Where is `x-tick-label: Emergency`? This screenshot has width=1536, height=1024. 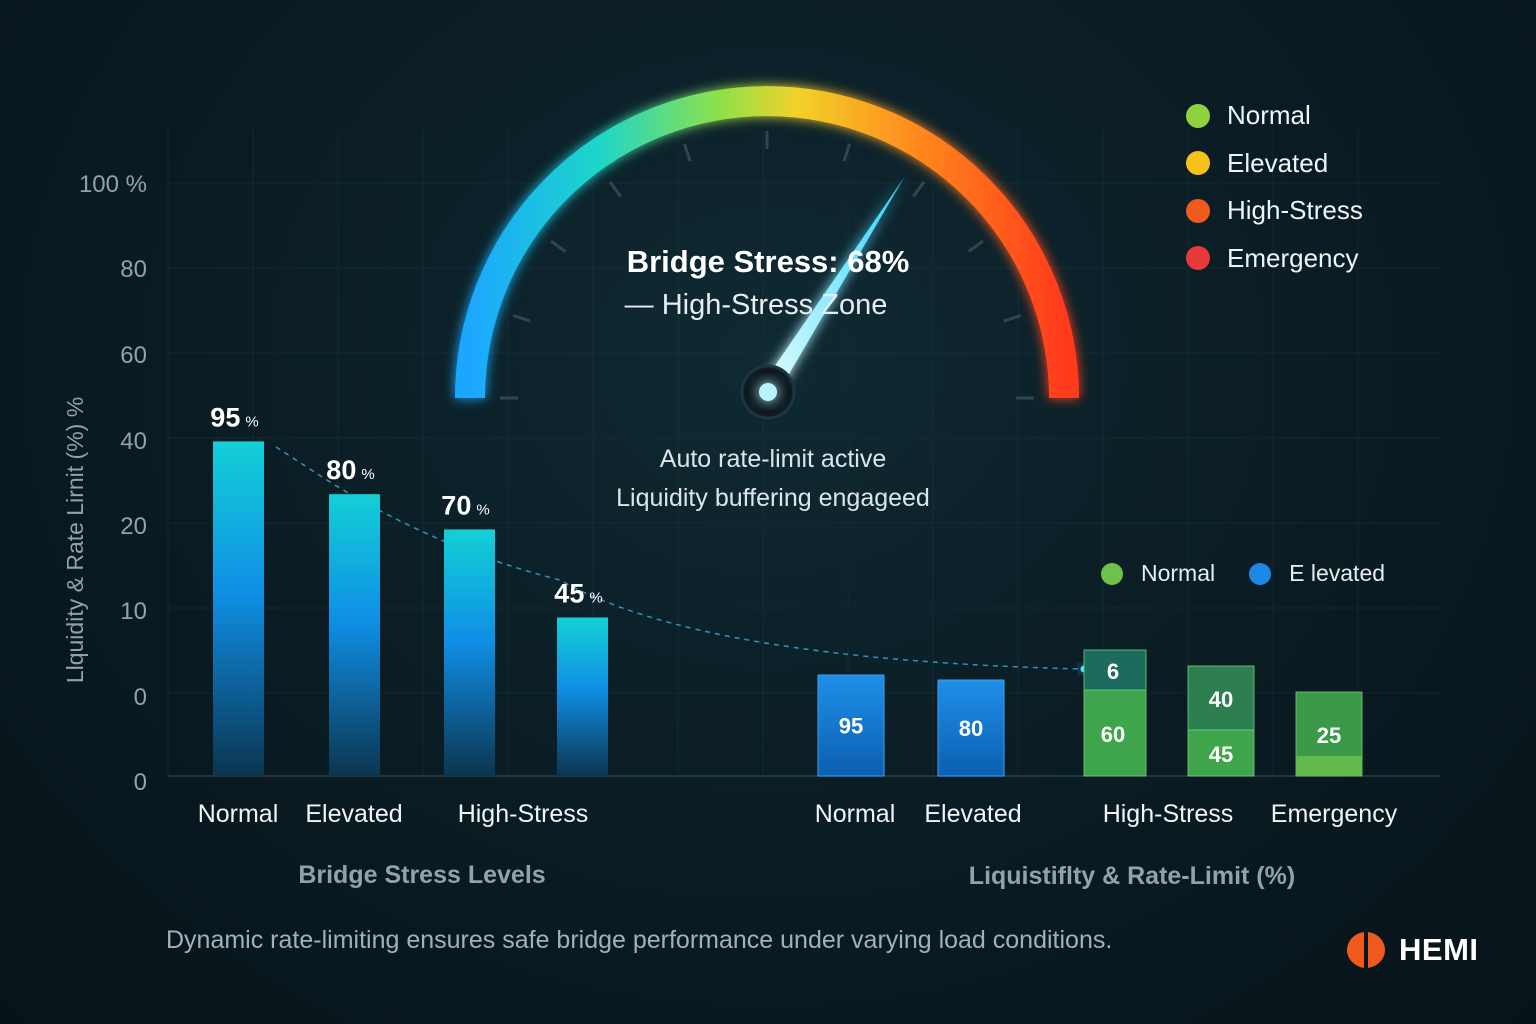
x-tick-label: Emergency is located at coordinates (1334, 814).